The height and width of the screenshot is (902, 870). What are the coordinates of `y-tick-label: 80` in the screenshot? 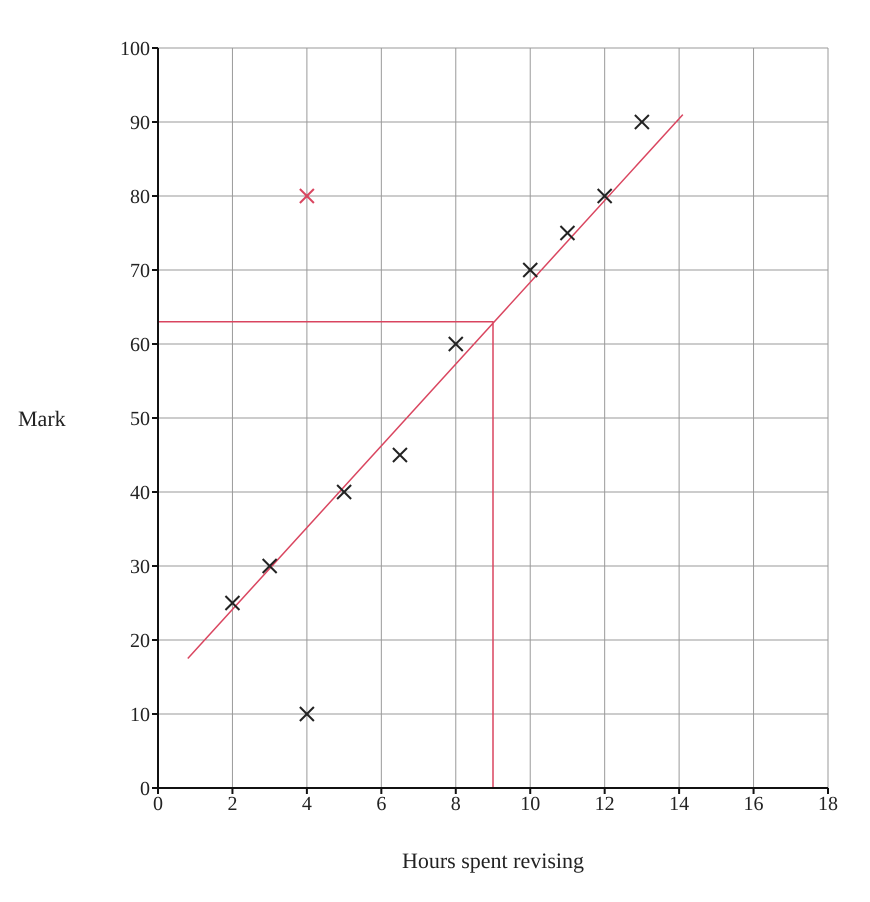 It's located at (140, 197).